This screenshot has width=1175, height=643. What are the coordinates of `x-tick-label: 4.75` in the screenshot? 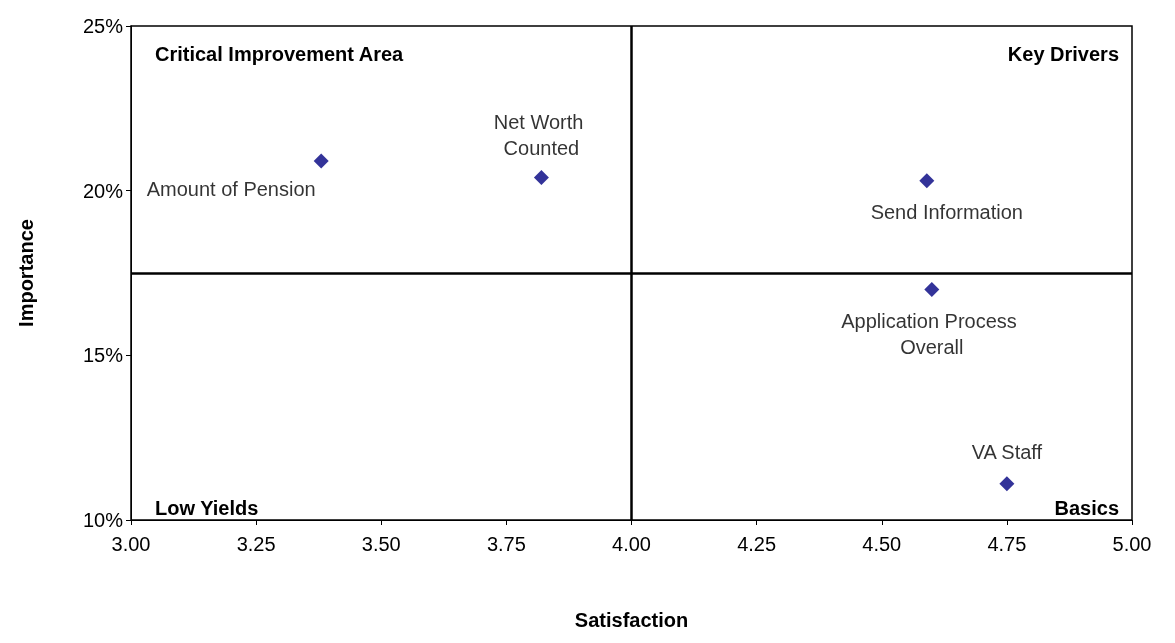 It's located at (1007, 544).